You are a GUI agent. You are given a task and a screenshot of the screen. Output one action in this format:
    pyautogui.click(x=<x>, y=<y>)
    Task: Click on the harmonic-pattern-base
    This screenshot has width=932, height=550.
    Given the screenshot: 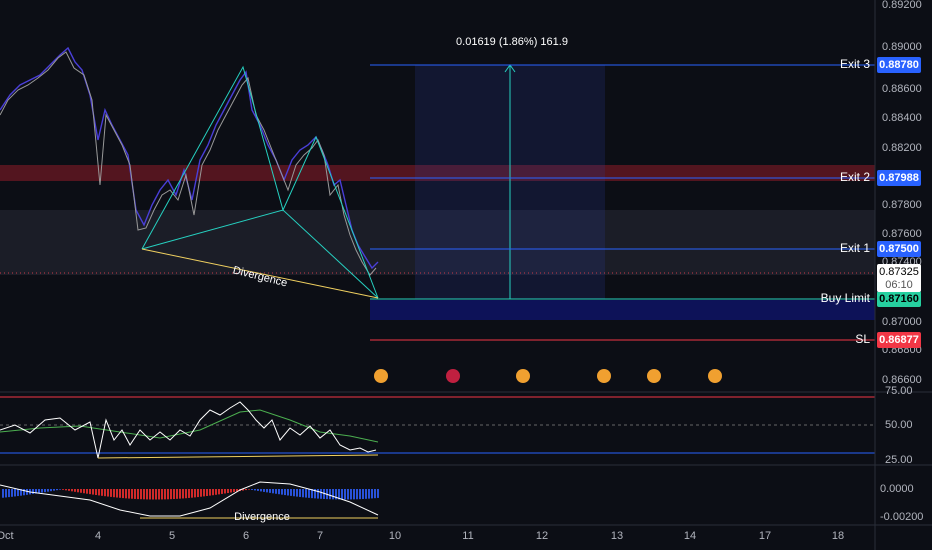 What is the action you would take?
    pyautogui.click(x=260, y=254)
    